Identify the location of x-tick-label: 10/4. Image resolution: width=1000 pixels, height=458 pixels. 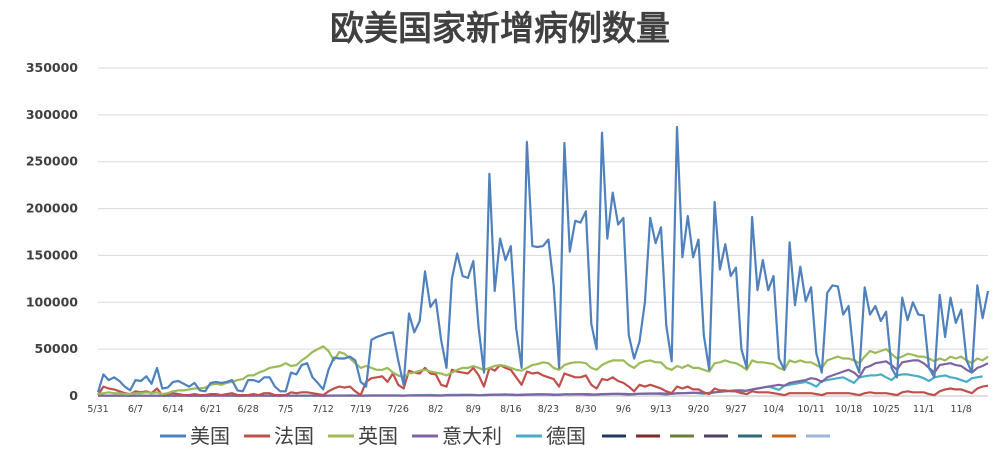
(773, 409).